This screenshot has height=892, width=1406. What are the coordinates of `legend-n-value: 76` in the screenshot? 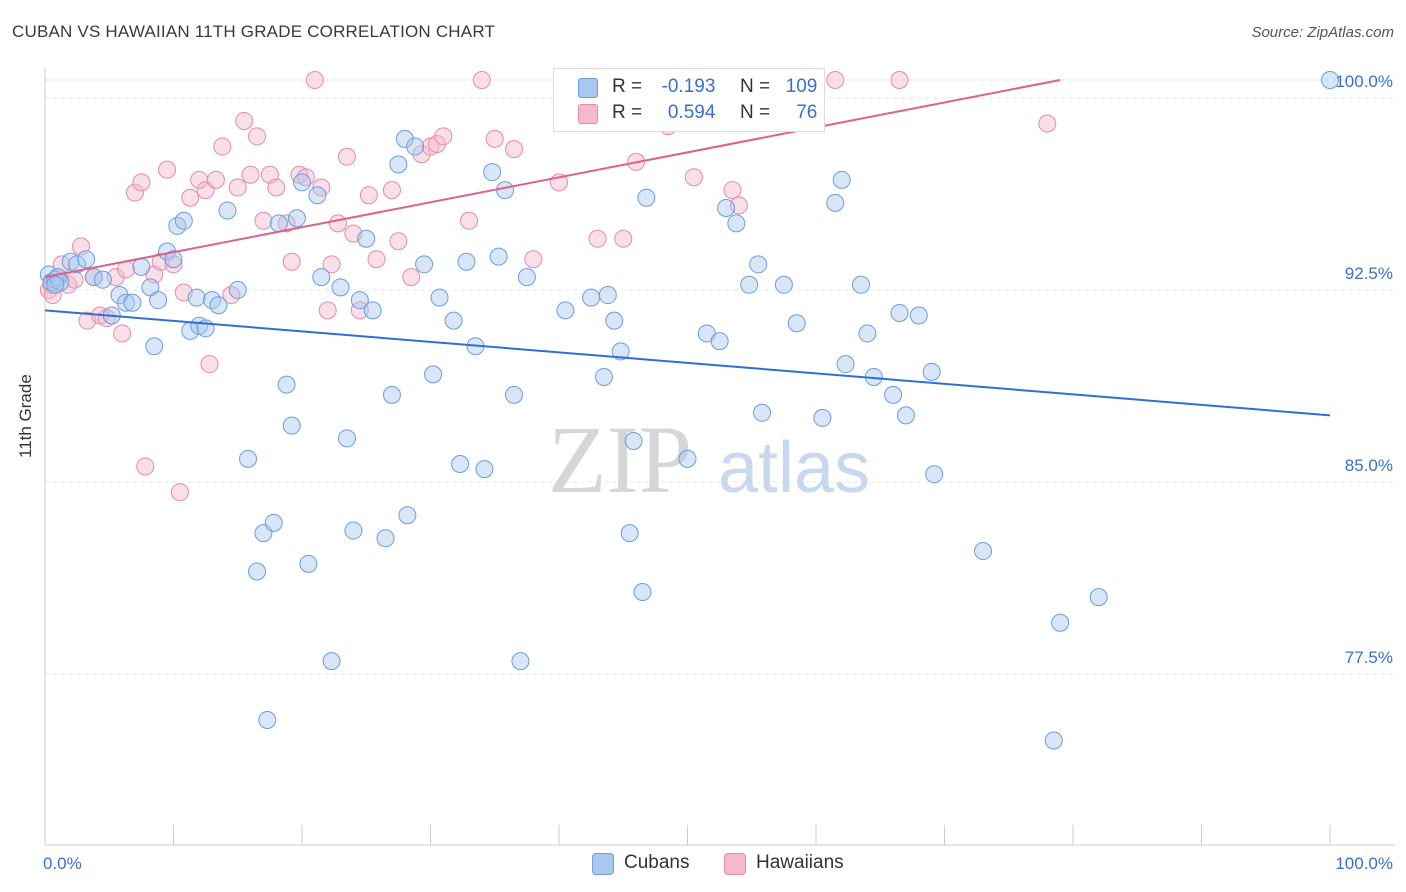 It's located at (807, 112).